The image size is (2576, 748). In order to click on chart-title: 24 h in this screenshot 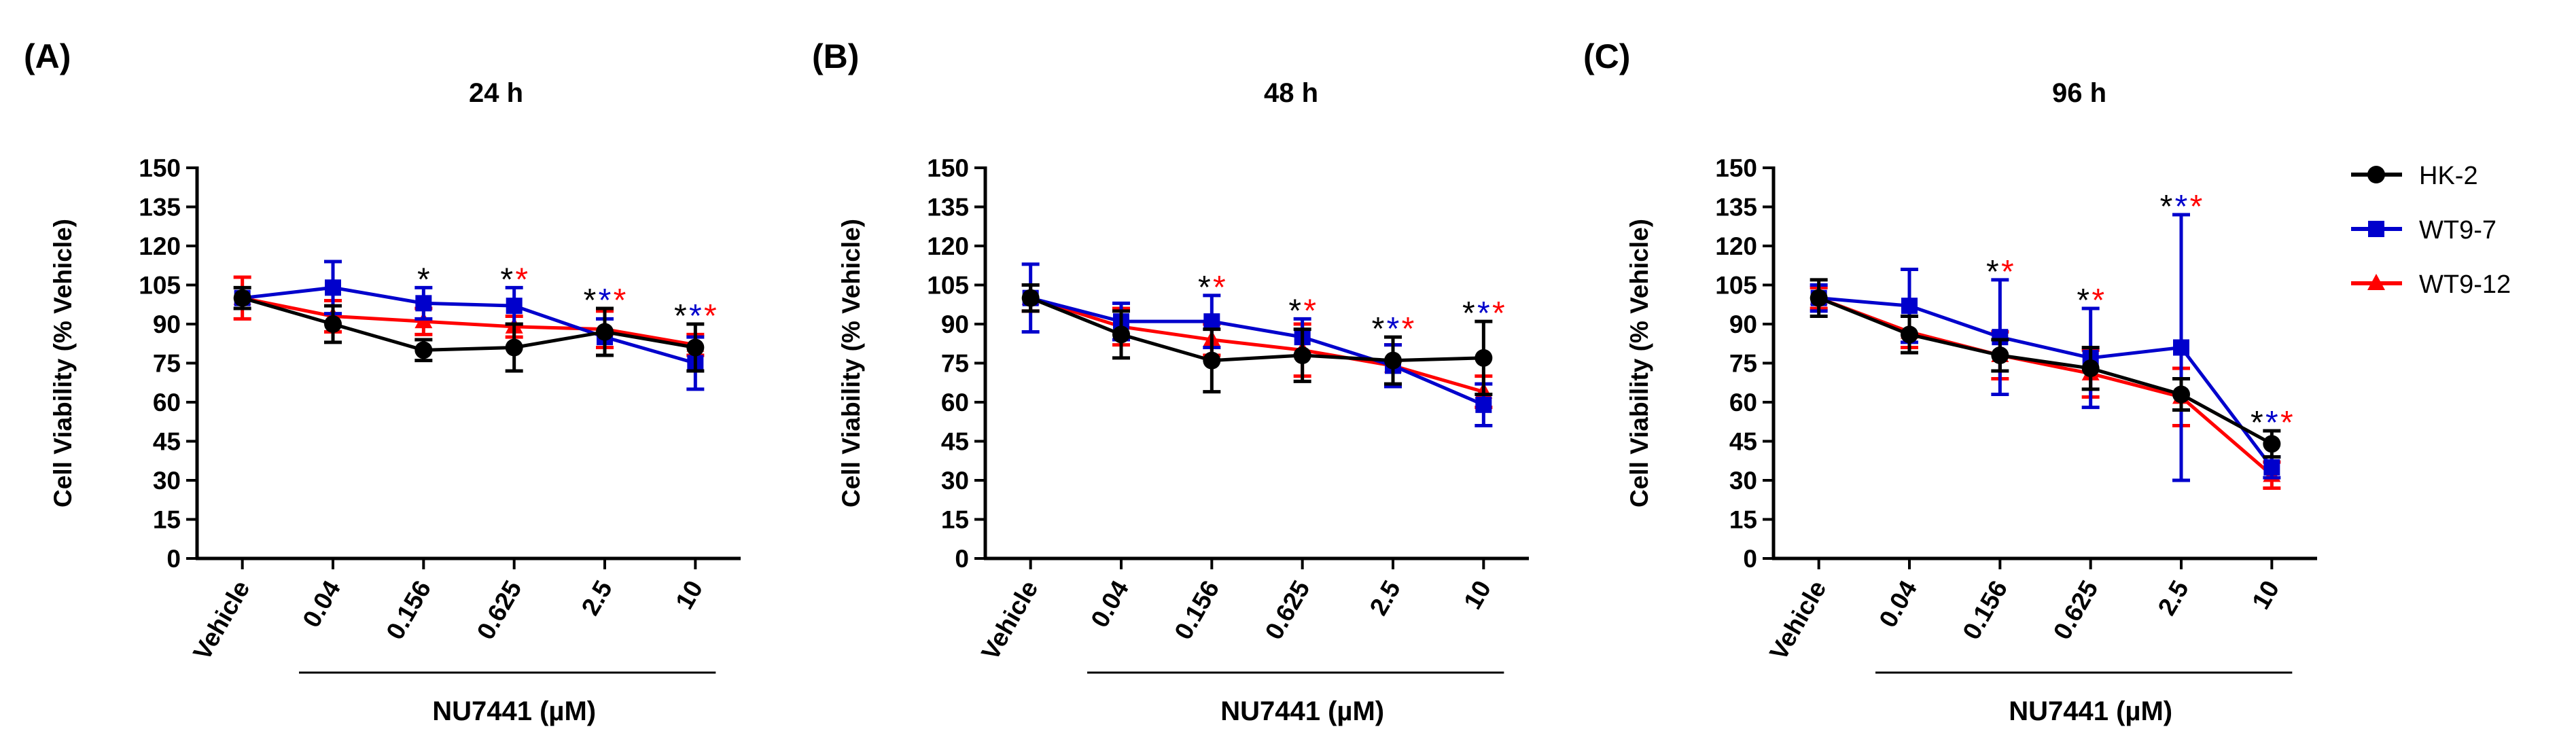, I will do `click(496, 93)`.